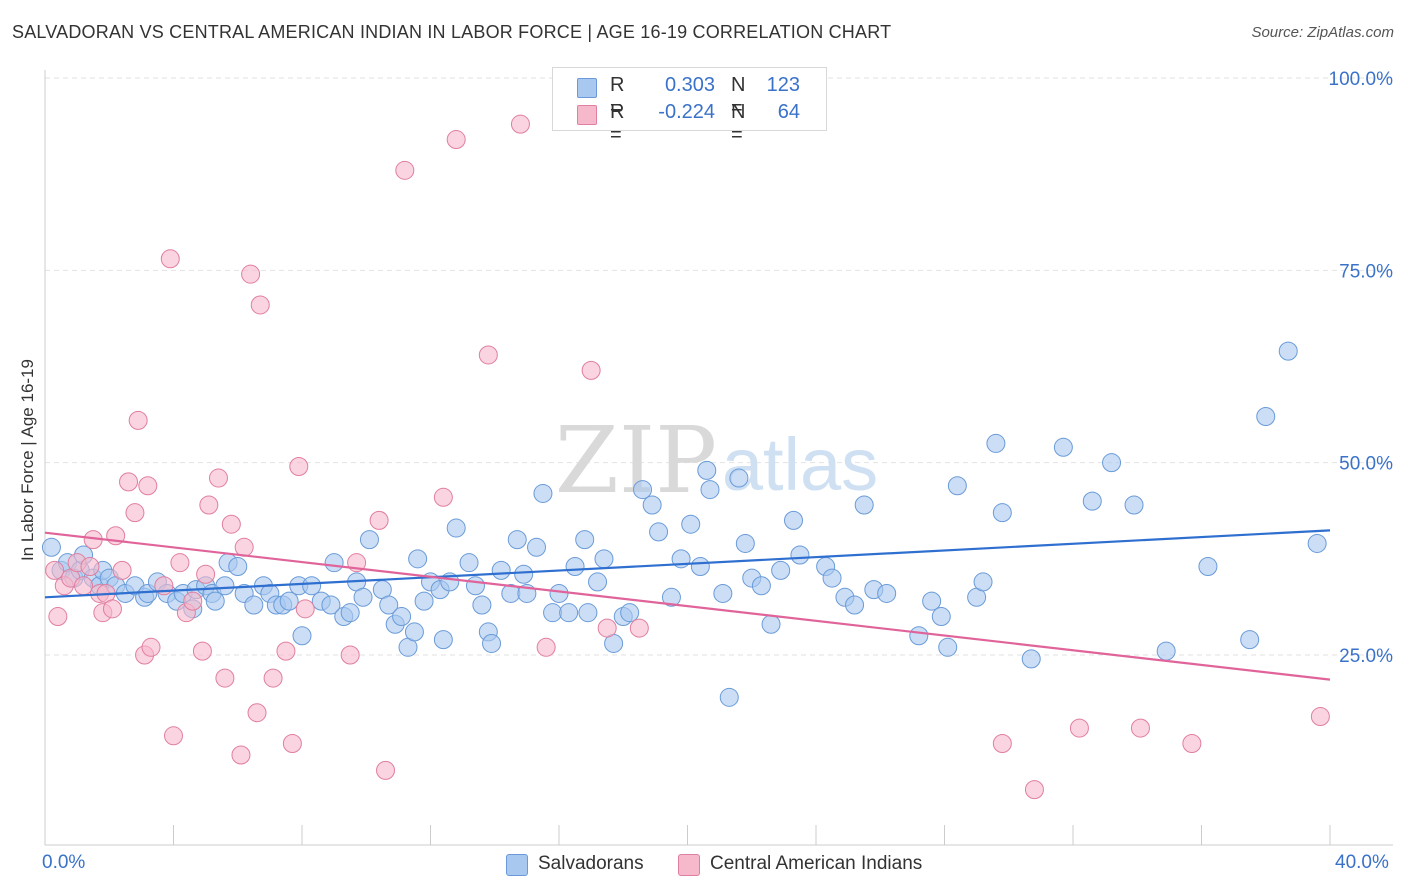  I want to click on legend-r-label: R =, so click(617, 123).